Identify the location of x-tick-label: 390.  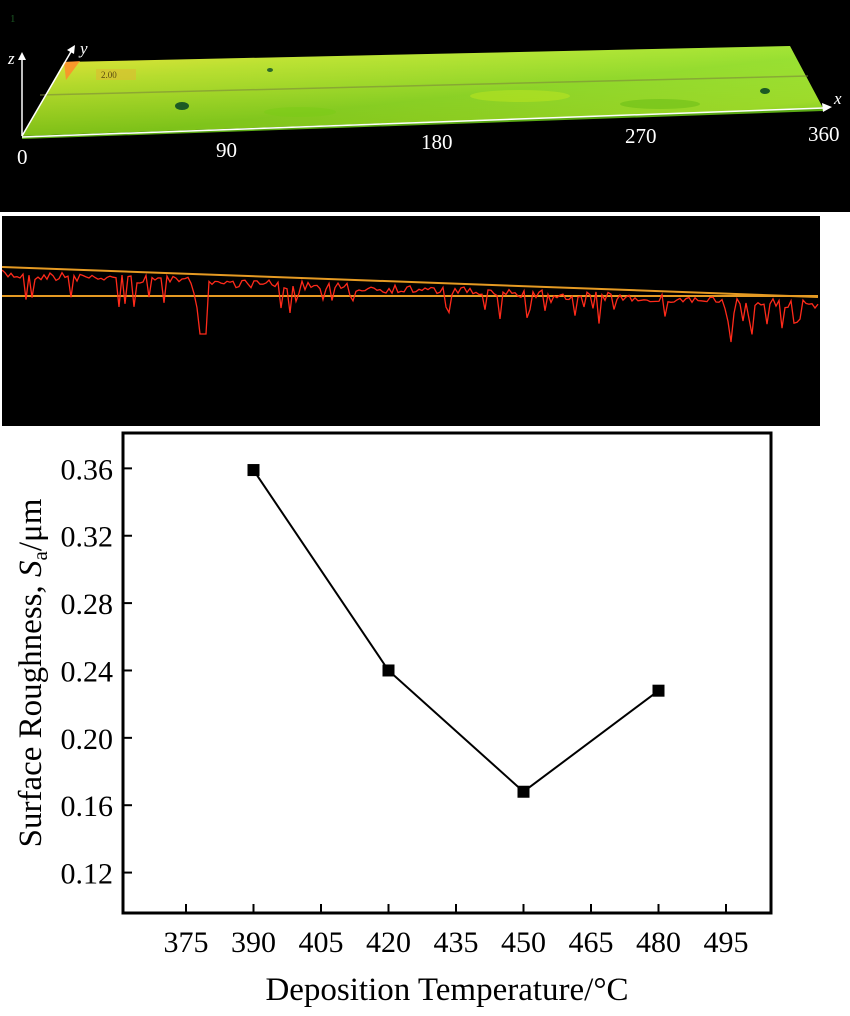
(253, 942).